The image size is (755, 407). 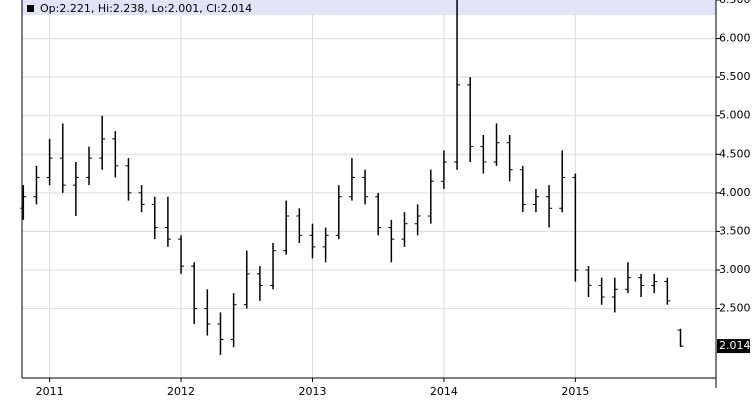 I want to click on y-tick-label: 3.000, so click(x=735, y=269).